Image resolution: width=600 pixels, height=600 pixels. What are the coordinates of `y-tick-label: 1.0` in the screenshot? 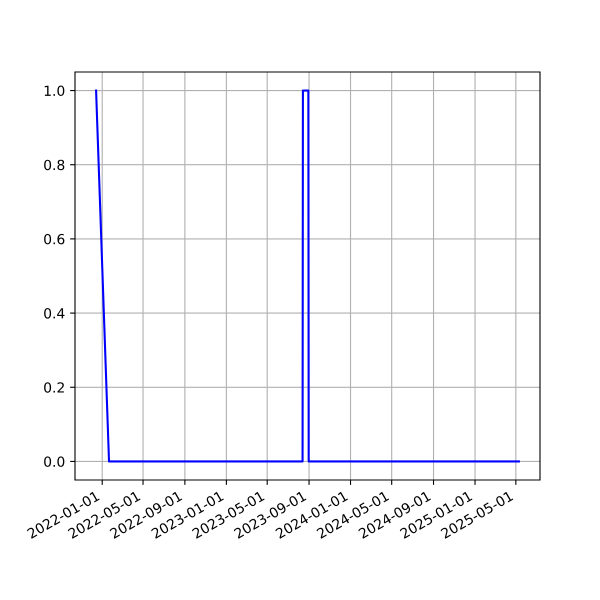 It's located at (54, 91).